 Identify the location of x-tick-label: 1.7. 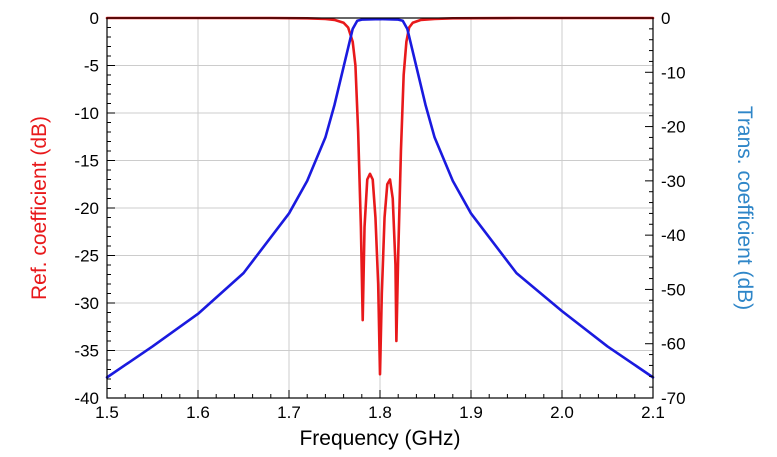
(289, 412).